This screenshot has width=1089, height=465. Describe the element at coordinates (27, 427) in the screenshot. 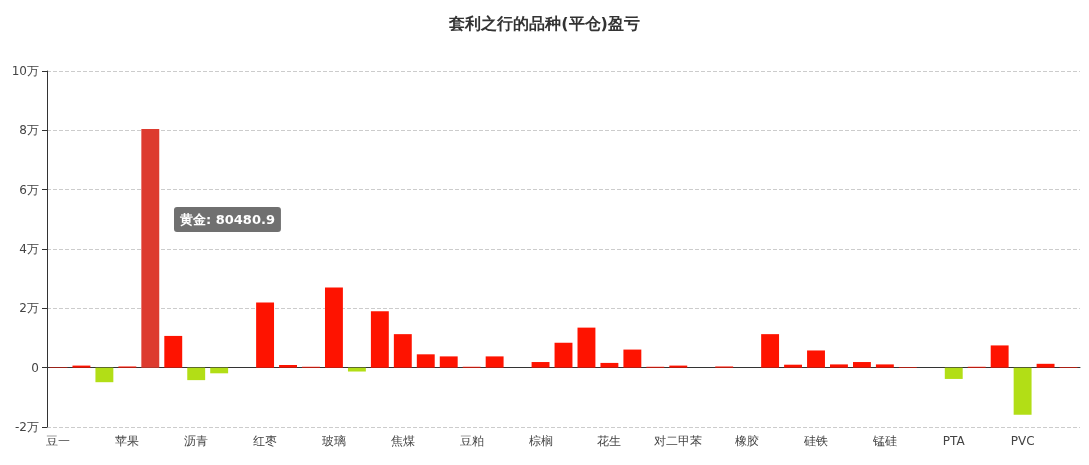

I see `y-tick-label: -2万` at that location.